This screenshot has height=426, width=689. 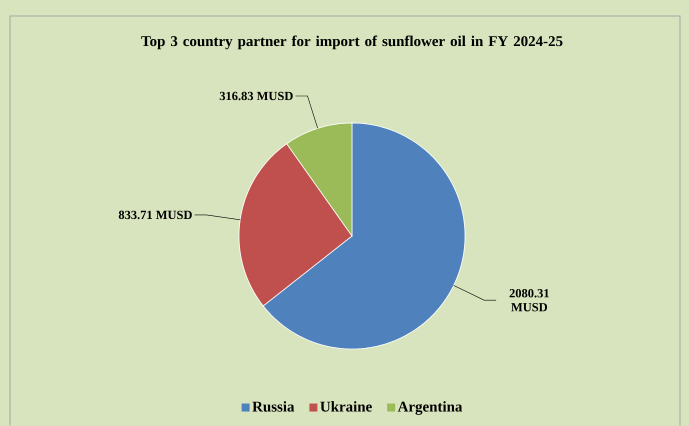 What do you see at coordinates (346, 406) in the screenshot?
I see `legend-label: Ukraine` at bounding box center [346, 406].